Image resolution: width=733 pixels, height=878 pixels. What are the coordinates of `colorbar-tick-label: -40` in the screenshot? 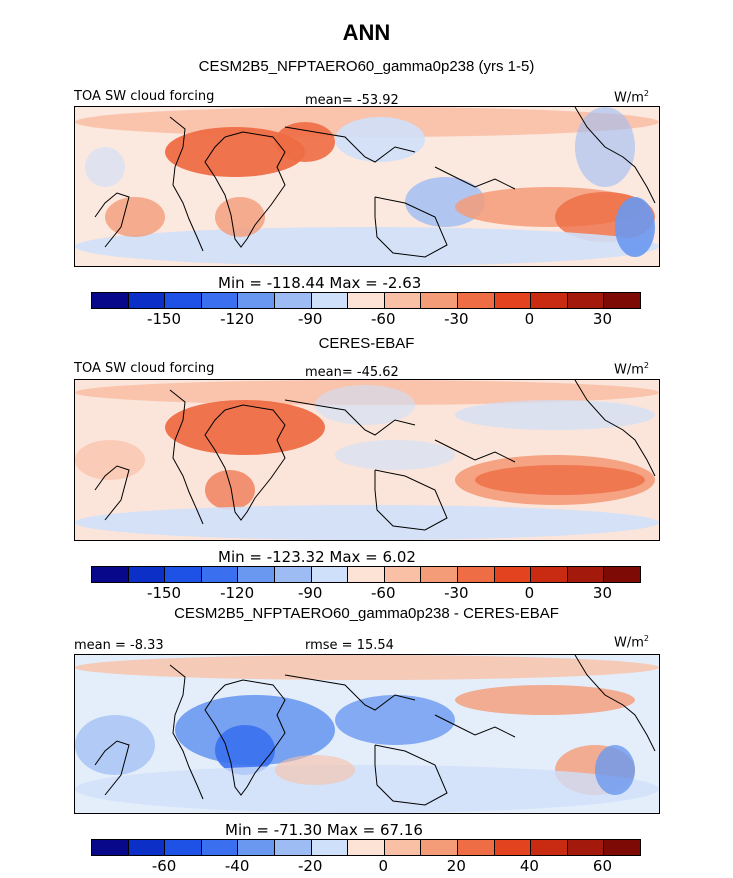 It's located at (237, 866).